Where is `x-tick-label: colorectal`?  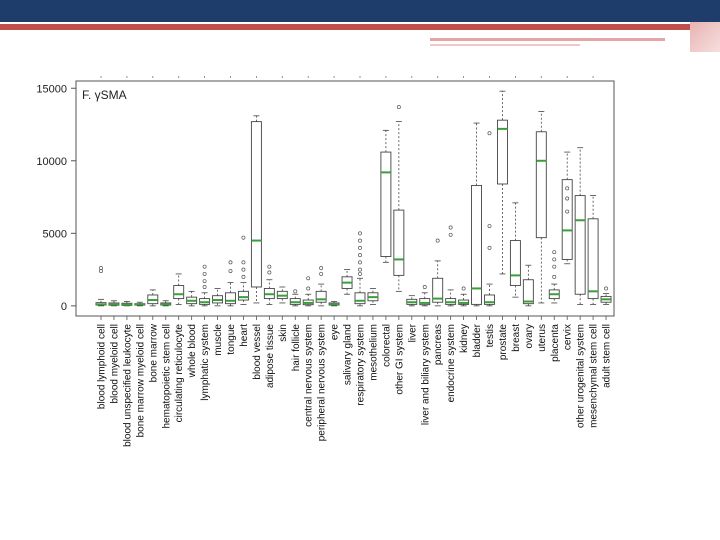
x-tick-label: colorectal is located at coordinates (386, 345).